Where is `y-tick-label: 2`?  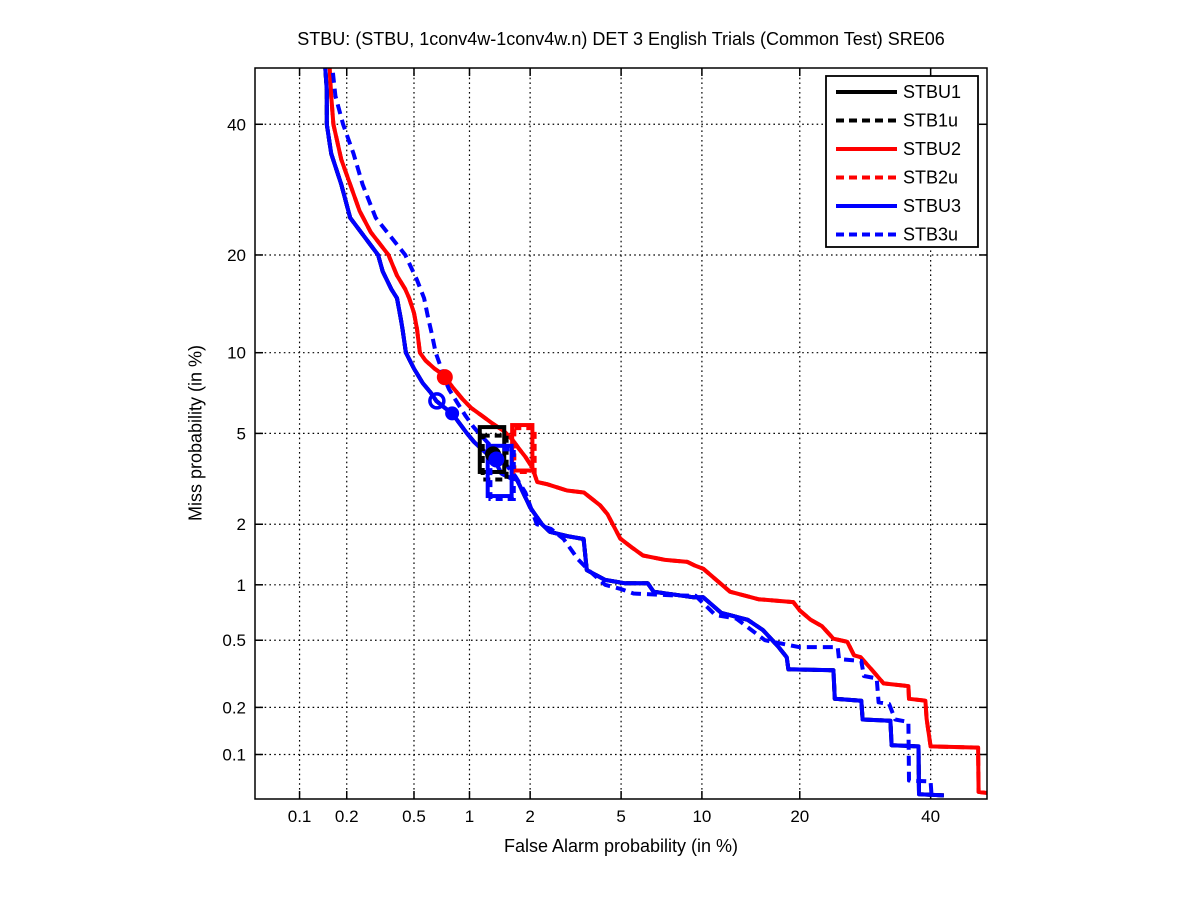
y-tick-label: 2 is located at coordinates (241, 524).